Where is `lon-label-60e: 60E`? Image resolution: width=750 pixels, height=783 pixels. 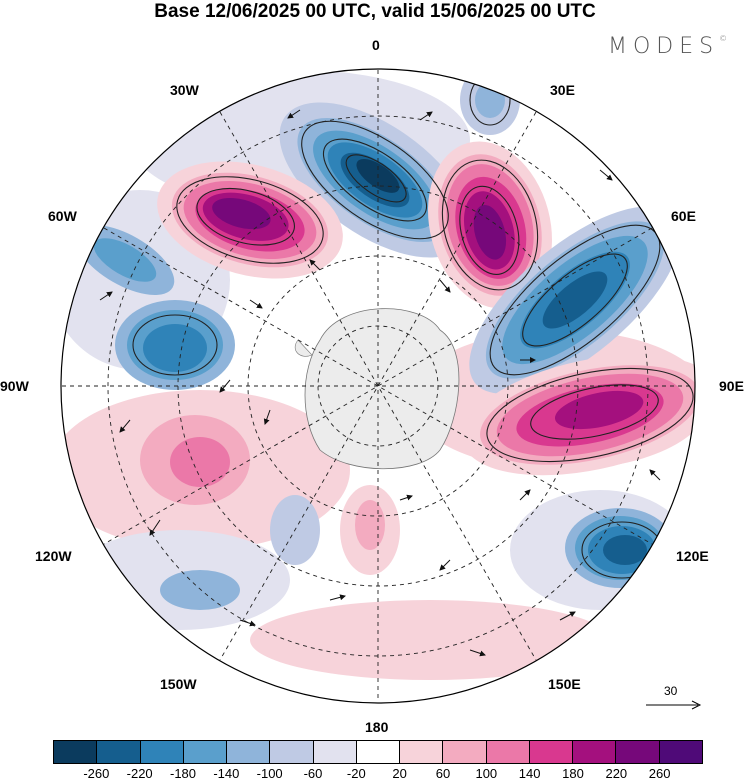 lon-label-60e: 60E is located at coordinates (683, 216).